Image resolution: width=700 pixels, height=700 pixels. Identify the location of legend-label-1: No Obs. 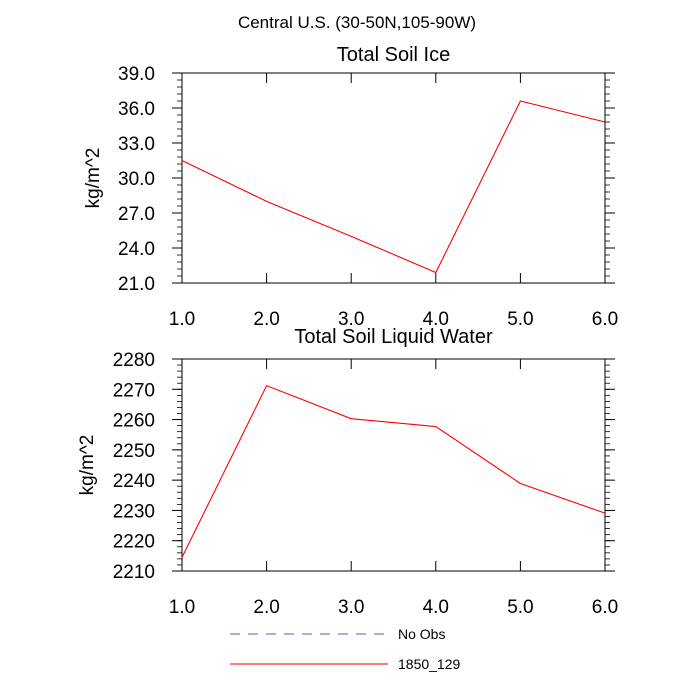
(421, 634).